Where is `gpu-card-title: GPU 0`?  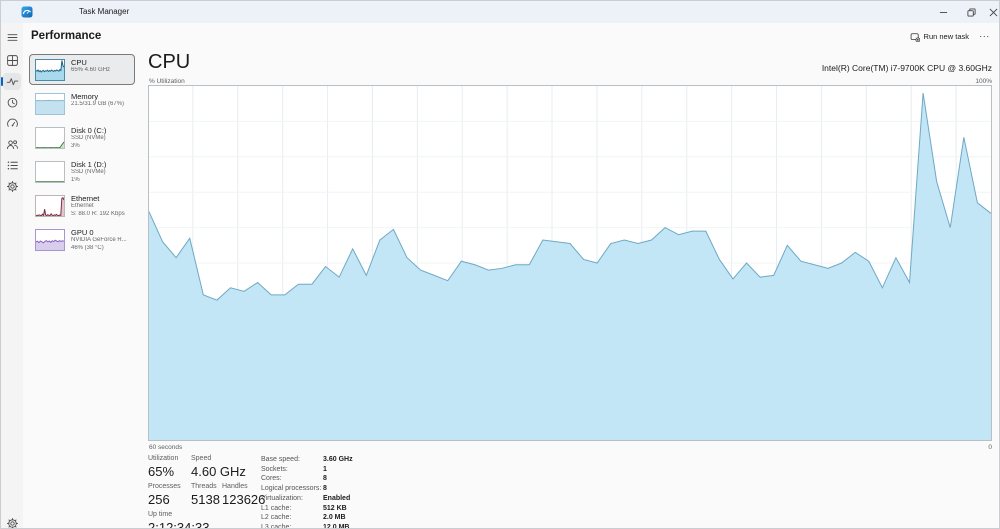 gpu-card-title: GPU 0 is located at coordinates (82, 232).